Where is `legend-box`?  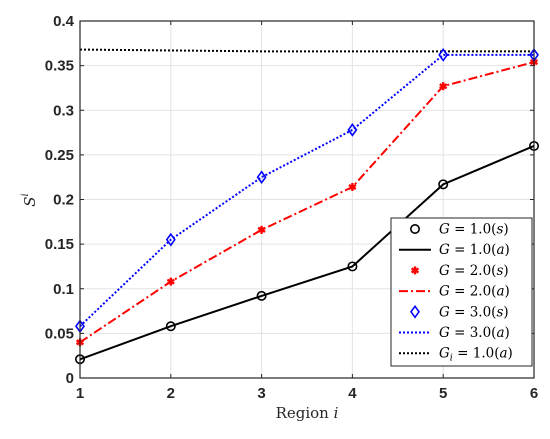
legend-box is located at coordinates (461, 292).